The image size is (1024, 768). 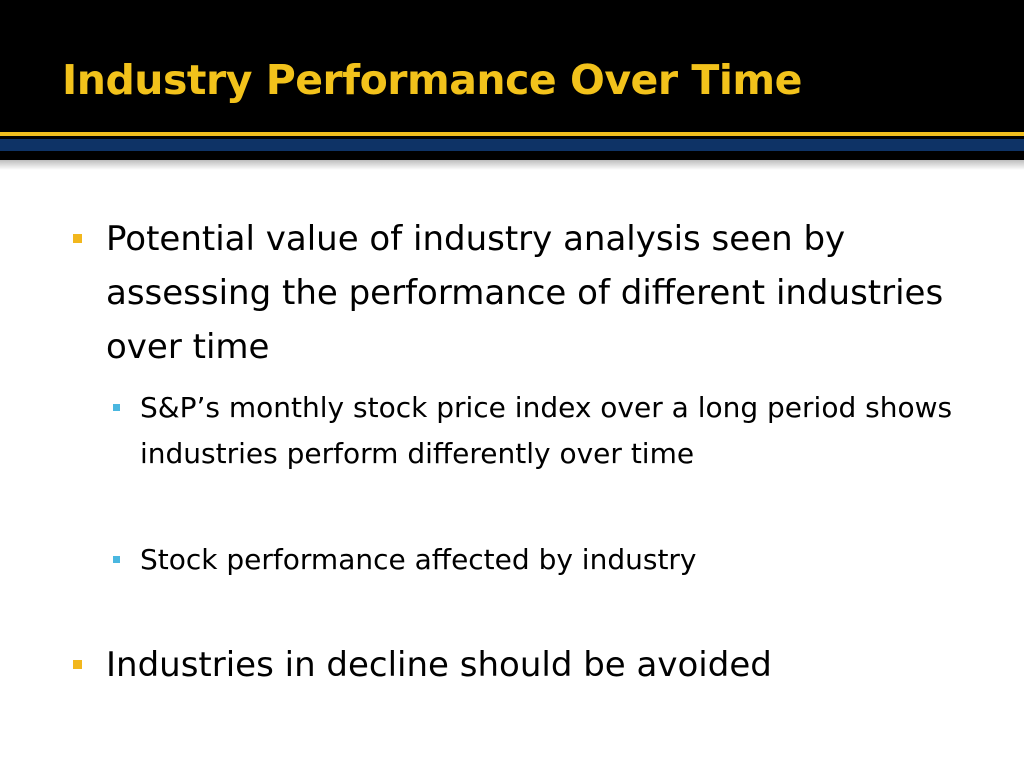 What do you see at coordinates (512, 145) in the screenshot?
I see `header-stripe-navy` at bounding box center [512, 145].